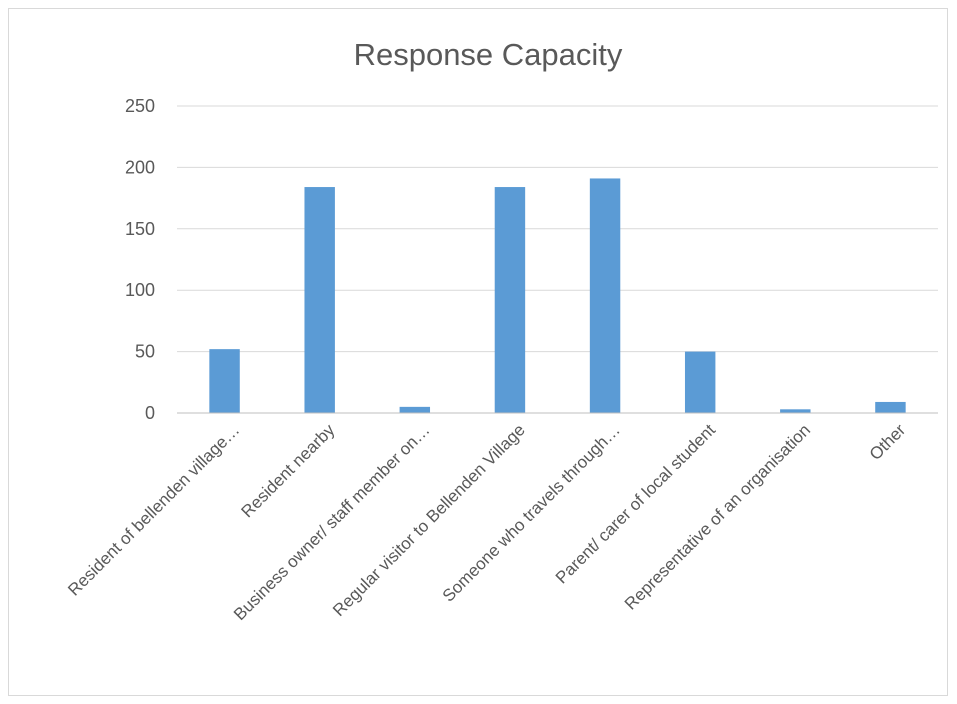 The height and width of the screenshot is (704, 957). I want to click on y-tick-label: 200, so click(140, 167).